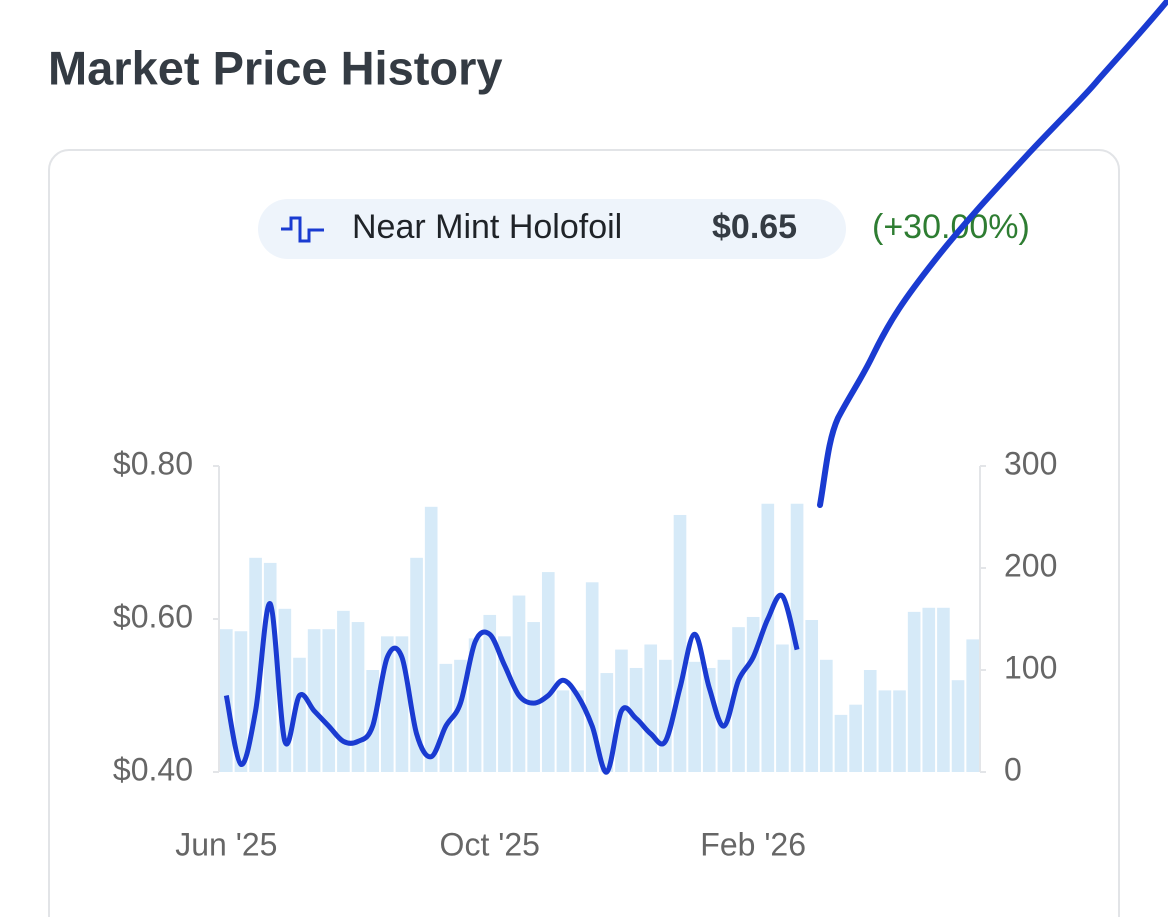 Image resolution: width=1168 pixels, height=917 pixels. I want to click on y2-tick-label: 0, so click(1013, 769).